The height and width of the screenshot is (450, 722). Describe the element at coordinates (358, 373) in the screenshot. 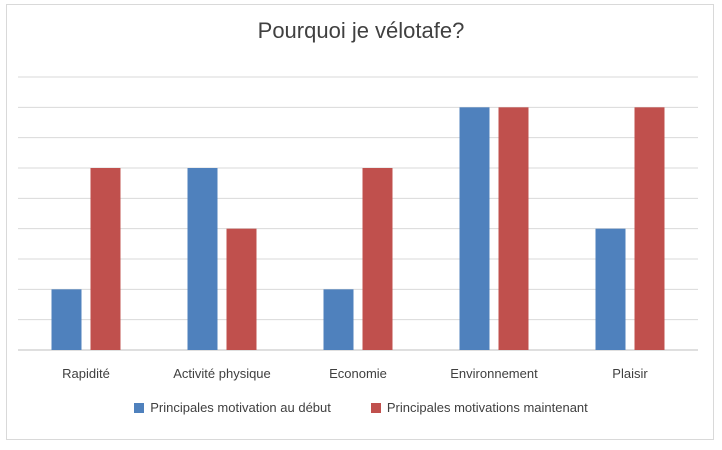

I see `x-tick-label: Economie` at that location.